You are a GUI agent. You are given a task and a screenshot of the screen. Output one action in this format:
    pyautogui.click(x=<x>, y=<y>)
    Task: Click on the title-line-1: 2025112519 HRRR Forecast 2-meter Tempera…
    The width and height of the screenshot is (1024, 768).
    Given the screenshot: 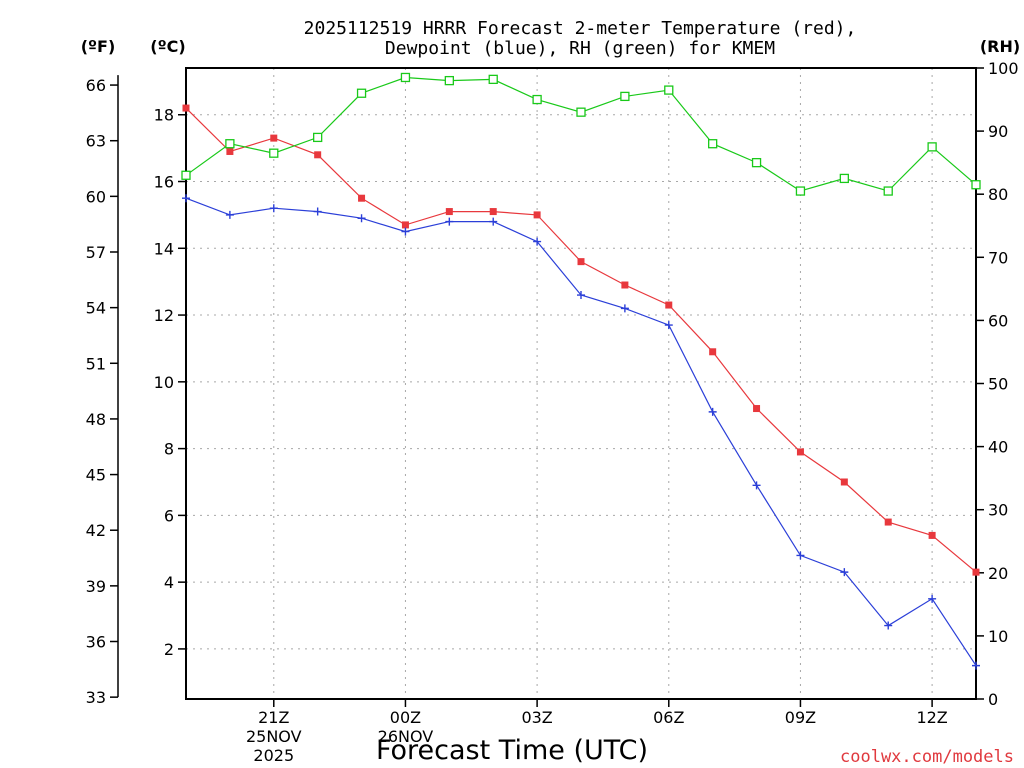 What is the action you would take?
    pyautogui.click(x=580, y=28)
    